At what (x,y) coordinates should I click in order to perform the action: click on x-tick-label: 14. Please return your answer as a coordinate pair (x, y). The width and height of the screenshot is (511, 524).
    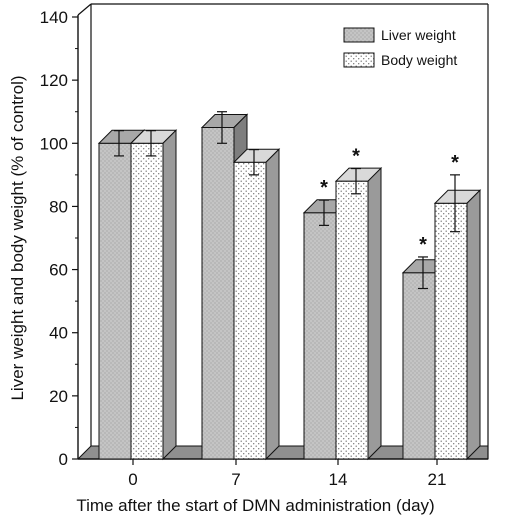
    Looking at the image, I should click on (338, 479).